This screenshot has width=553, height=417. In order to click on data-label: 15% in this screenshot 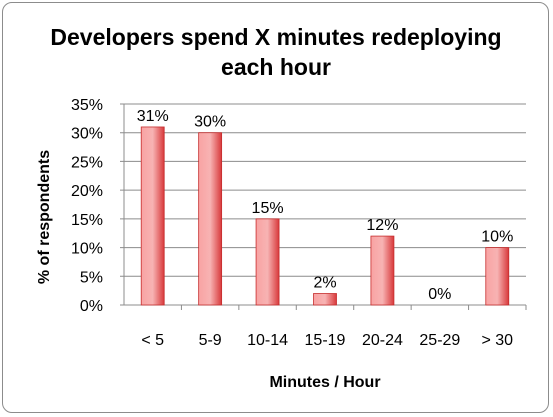, I will do `click(268, 208)`.